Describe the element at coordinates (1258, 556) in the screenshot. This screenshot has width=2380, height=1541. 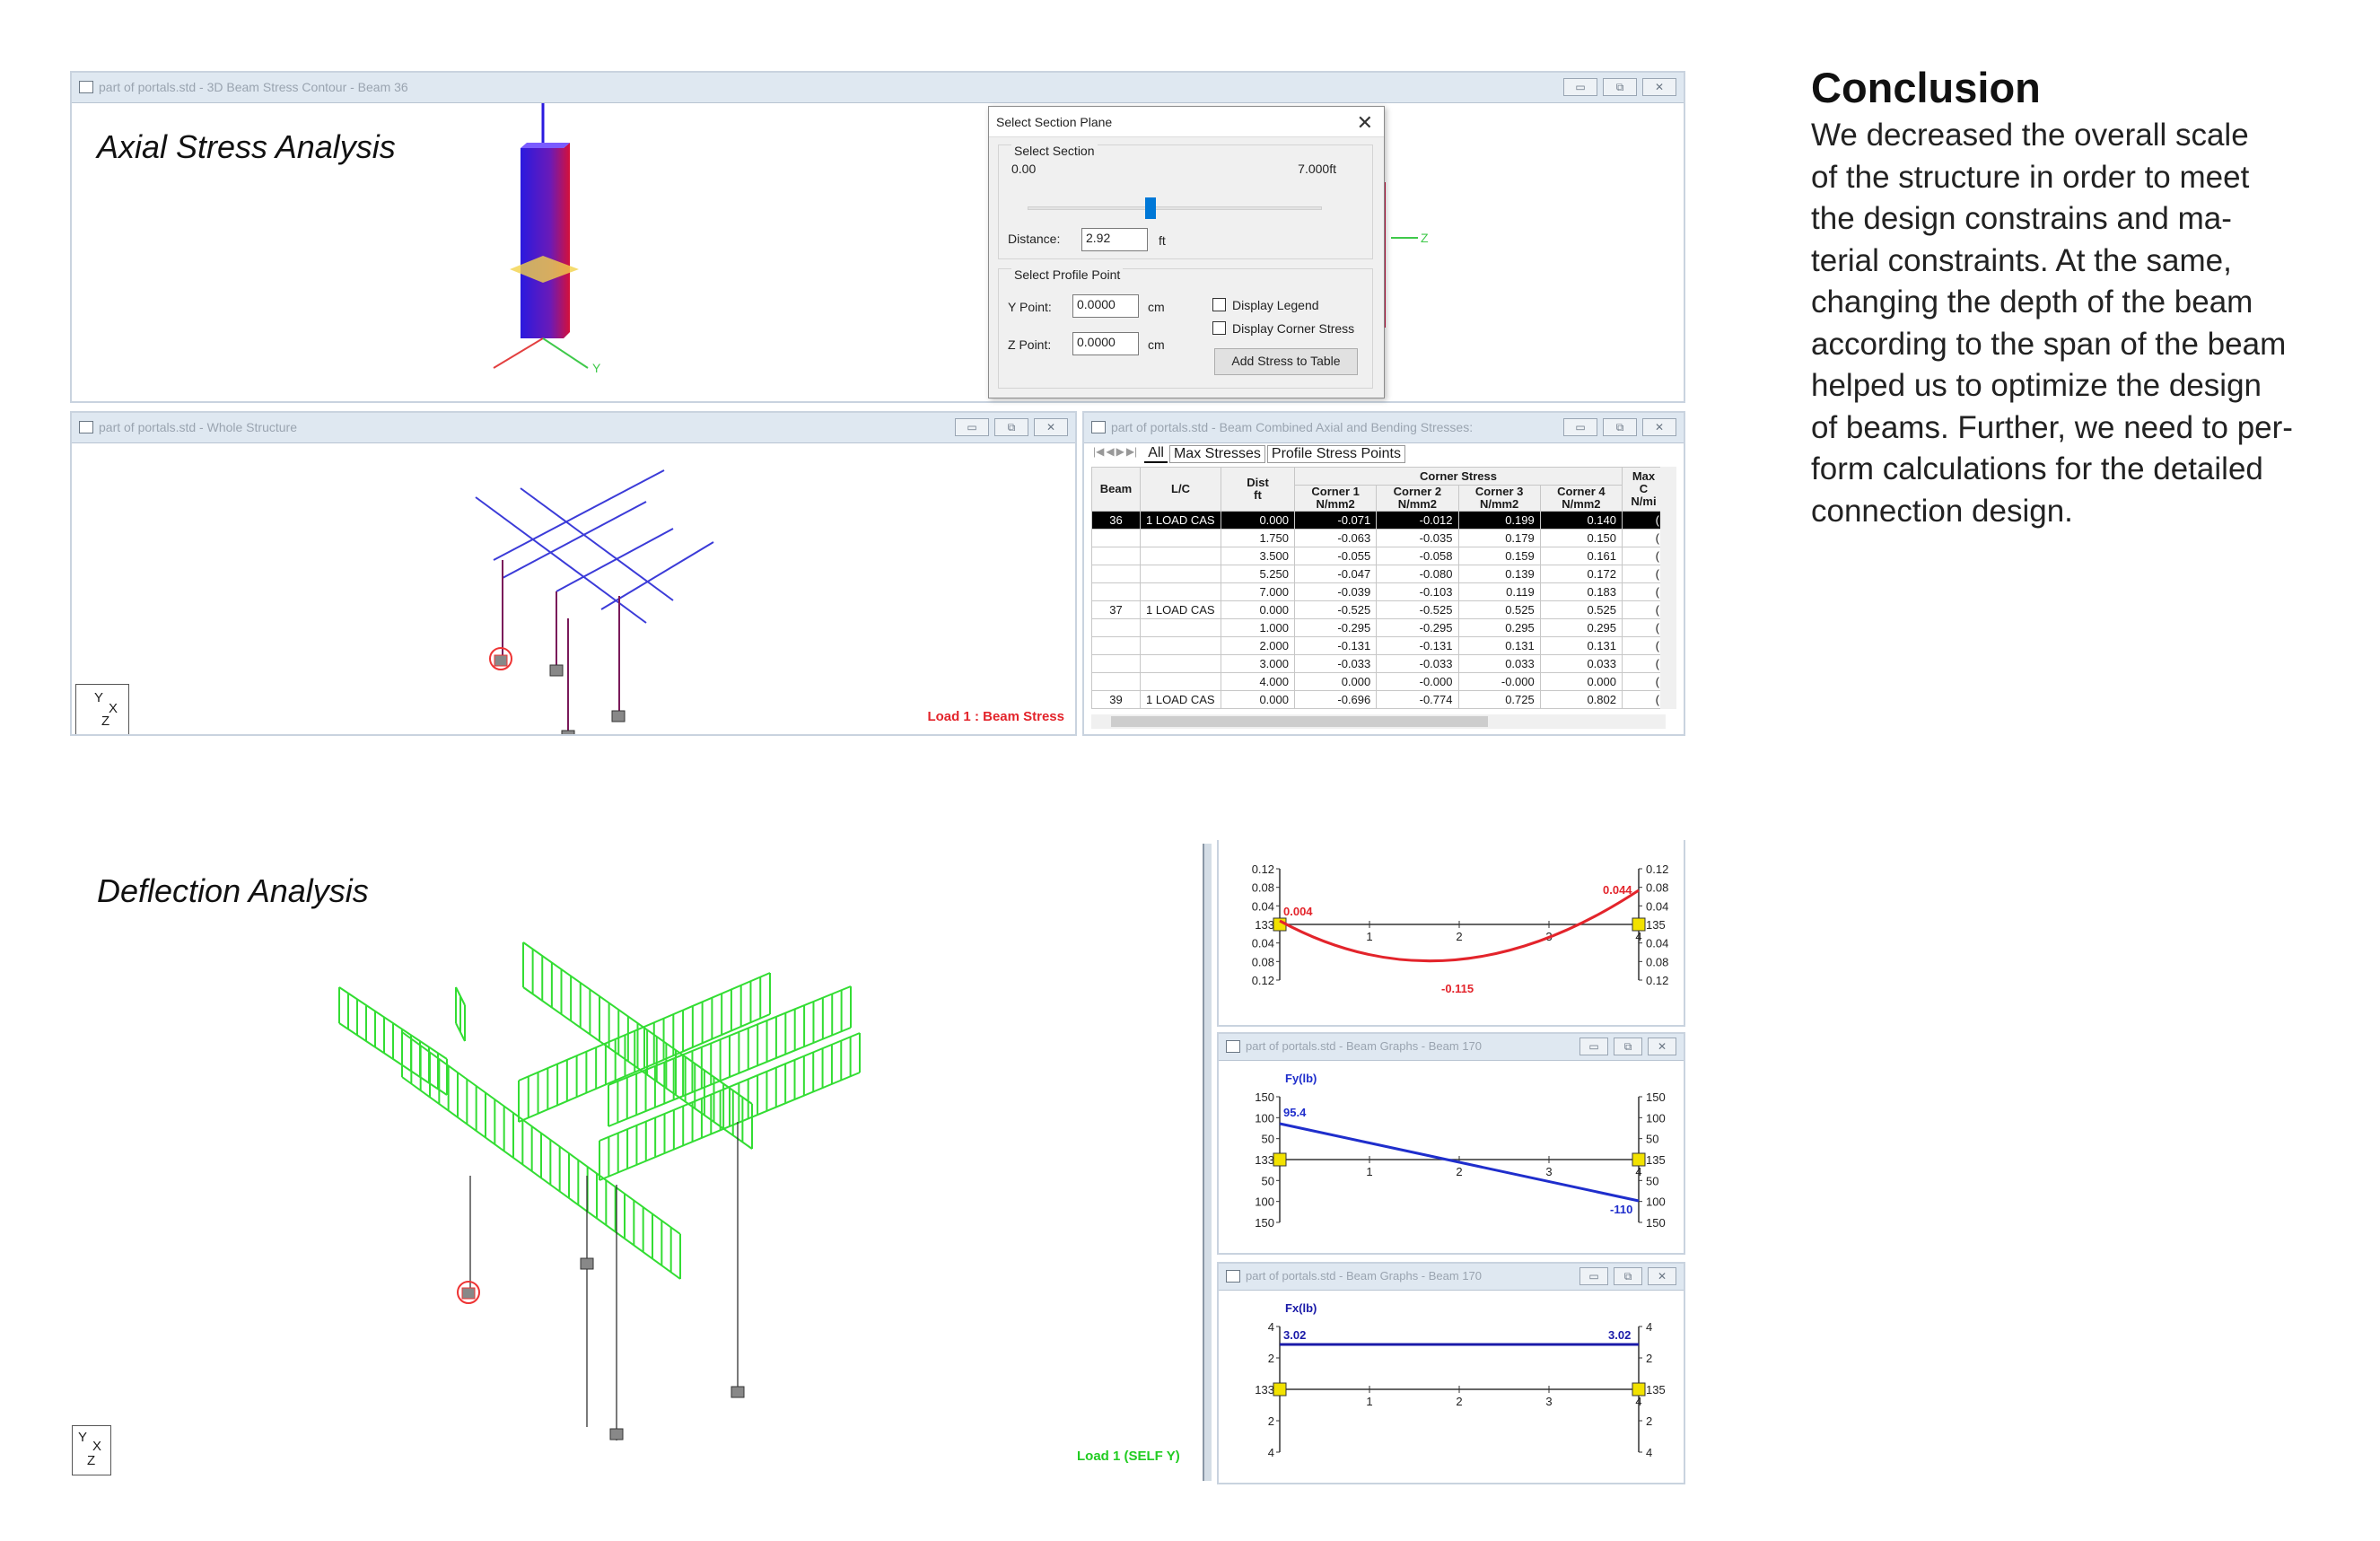
I see `table-cell: 3.500` at that location.